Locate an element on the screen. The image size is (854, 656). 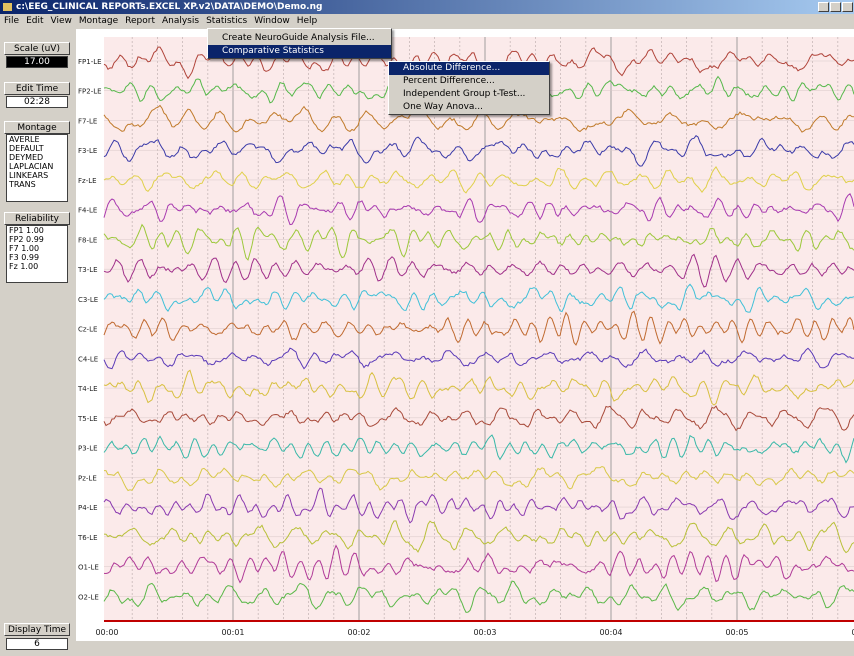
channel-label: P3-LE is located at coordinates (88, 449).